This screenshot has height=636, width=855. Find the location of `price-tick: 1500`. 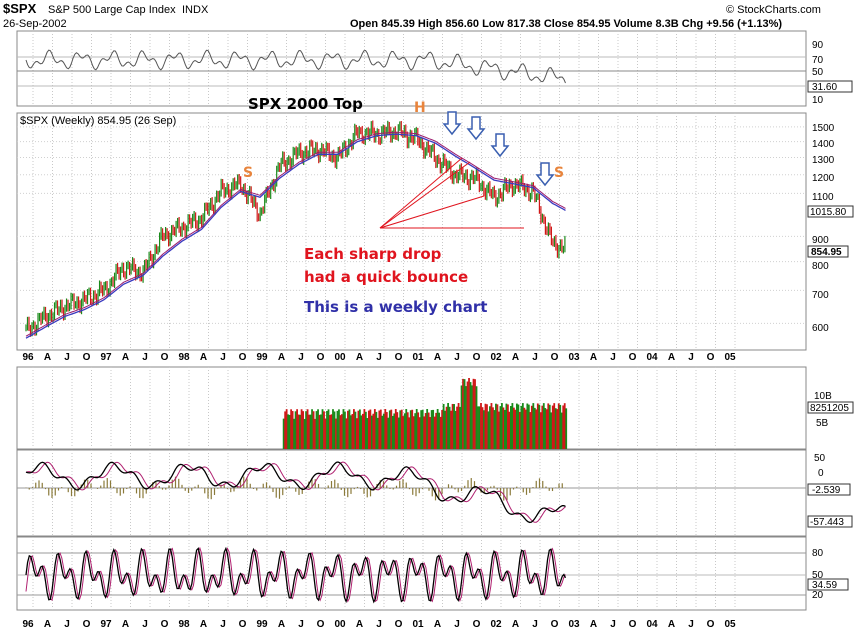

price-tick: 1500 is located at coordinates (823, 128).